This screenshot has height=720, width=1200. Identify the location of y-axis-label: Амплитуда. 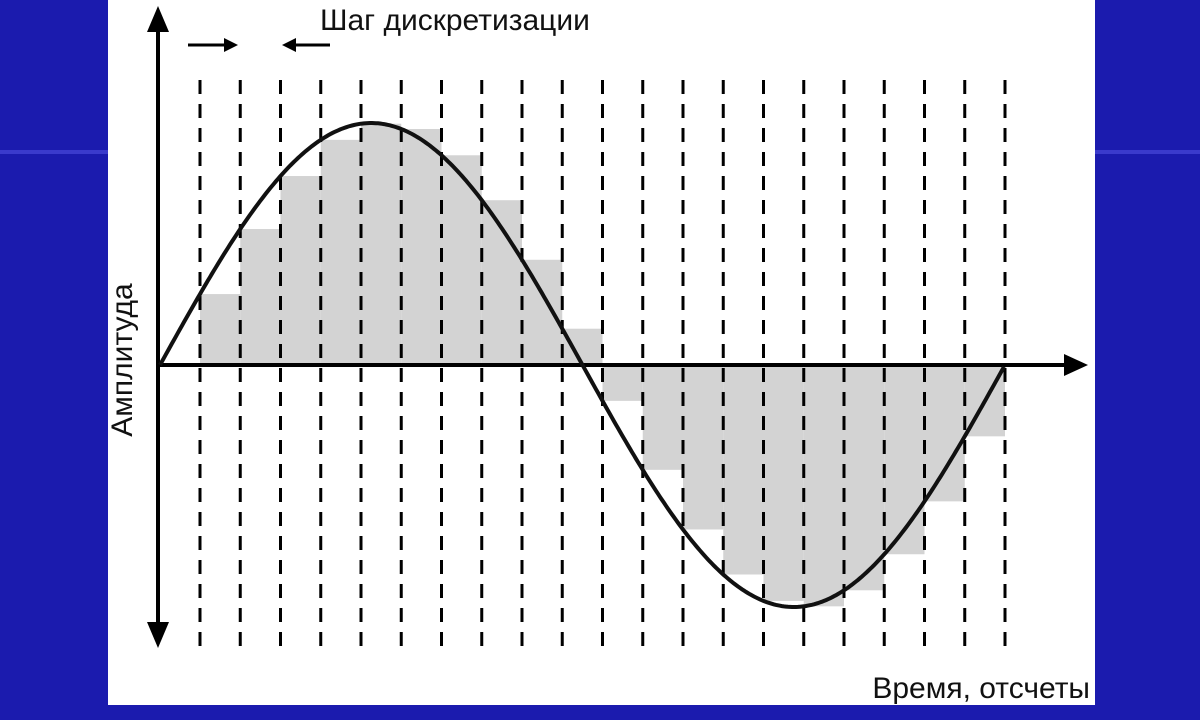
(122, 360).